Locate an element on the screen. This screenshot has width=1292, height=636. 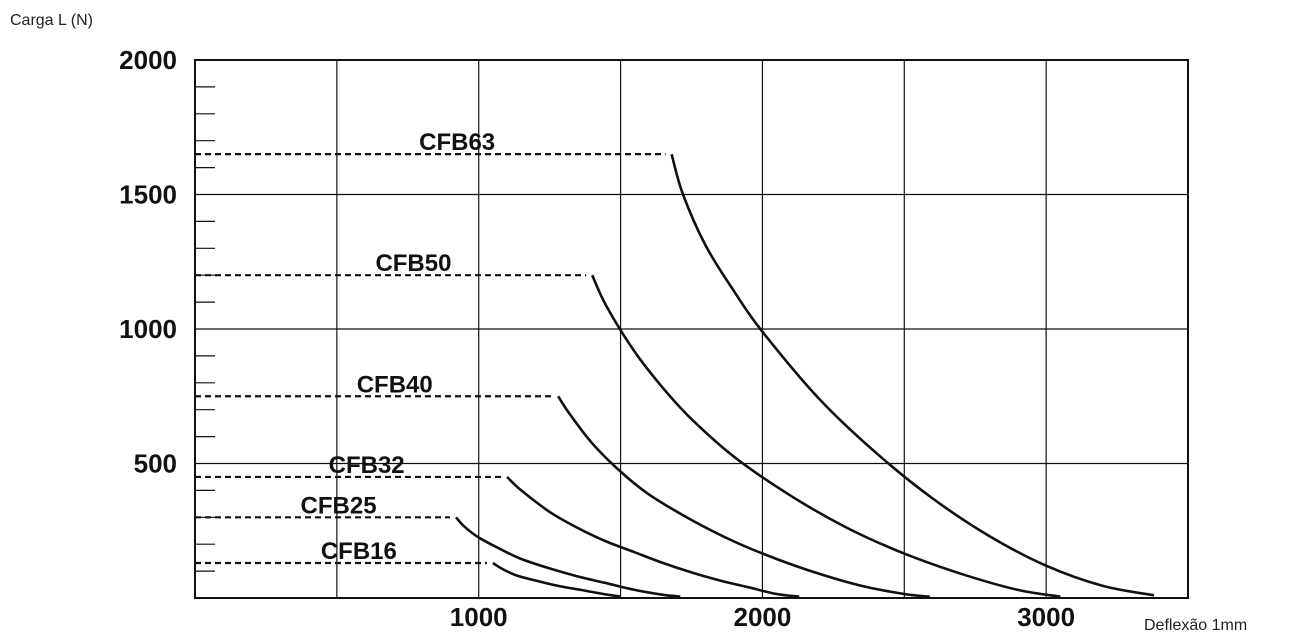
x-tick-label: 3000 is located at coordinates (1046, 617).